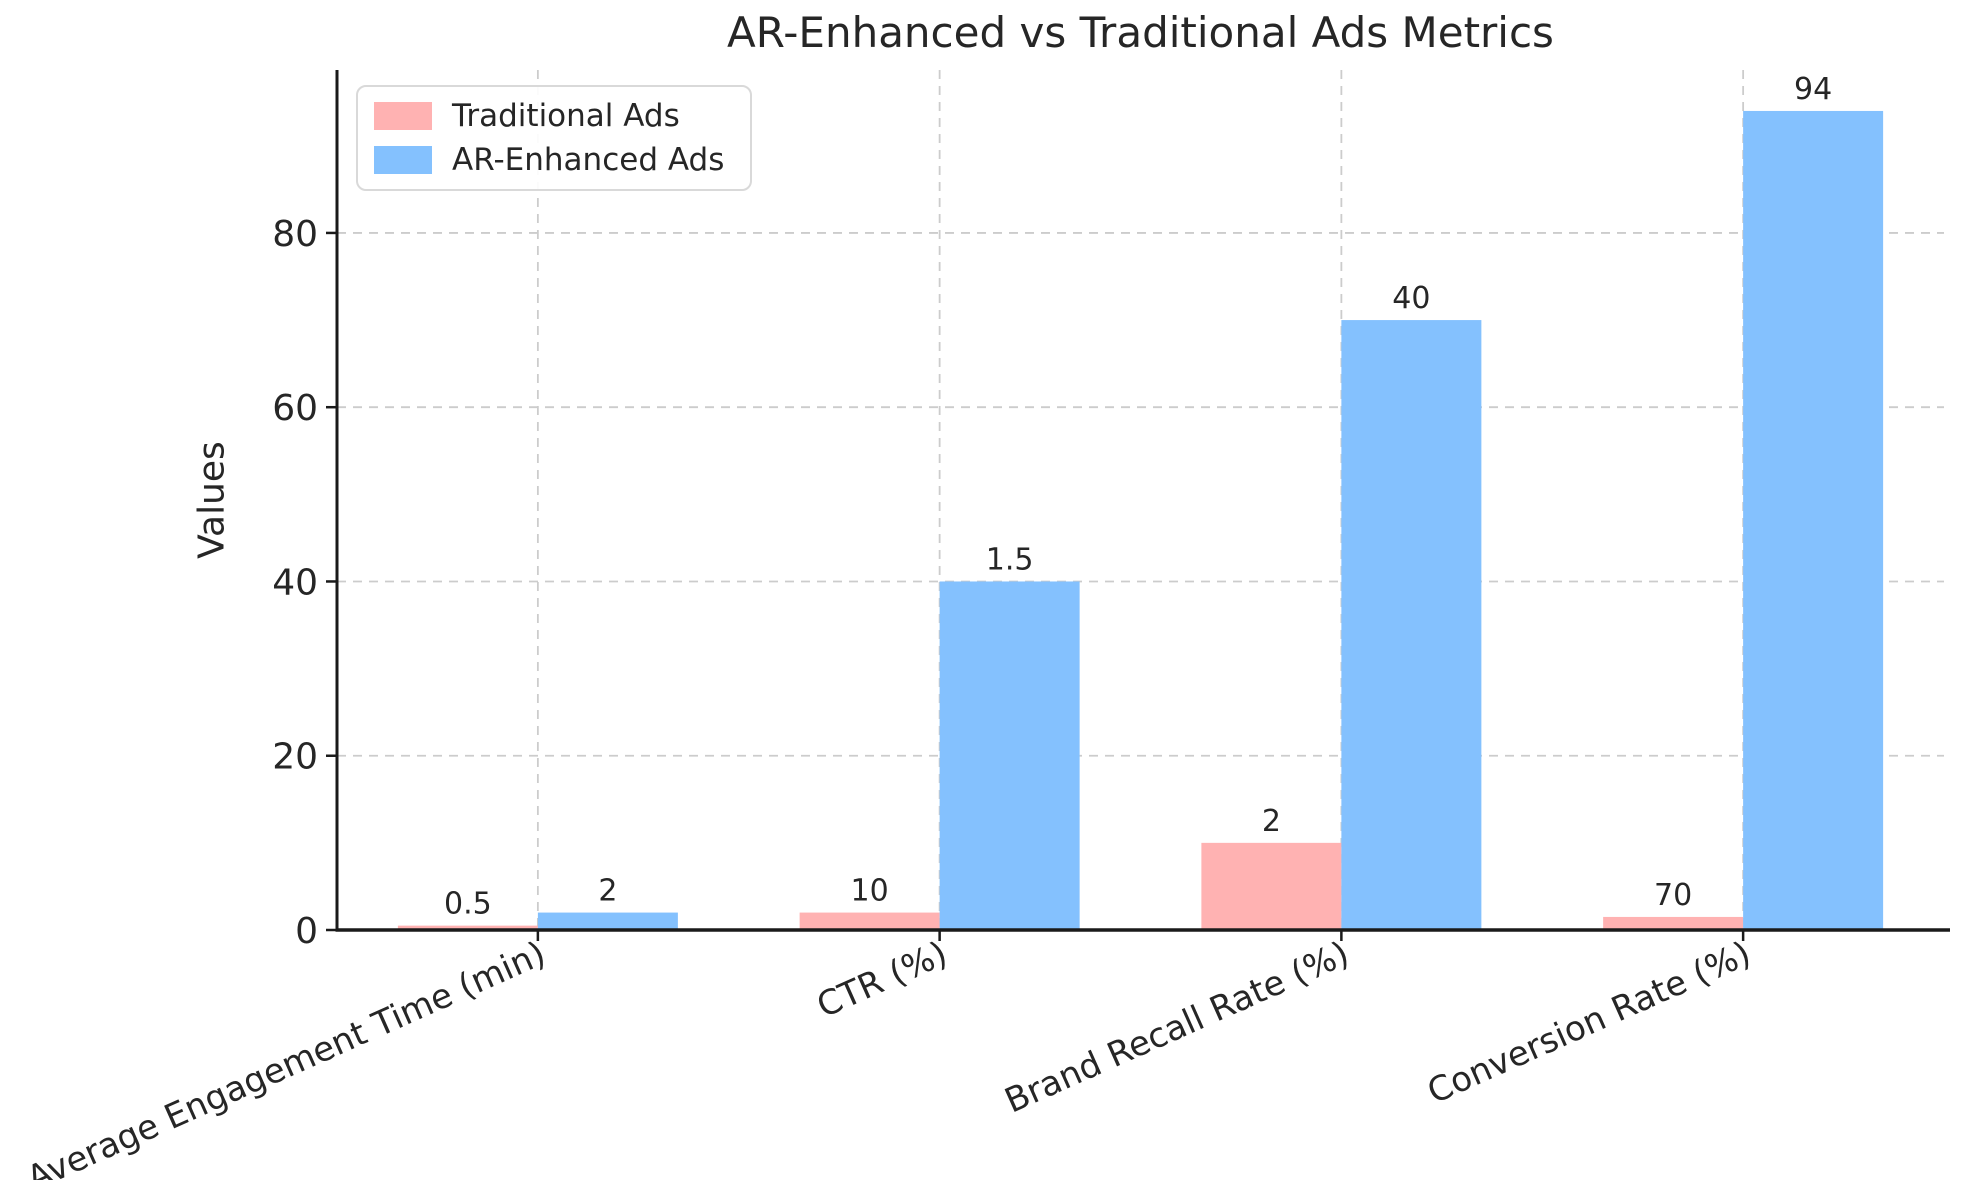 This screenshot has height=1180, width=1971. I want to click on bar-value-label-2-1: 40, so click(1411, 298).